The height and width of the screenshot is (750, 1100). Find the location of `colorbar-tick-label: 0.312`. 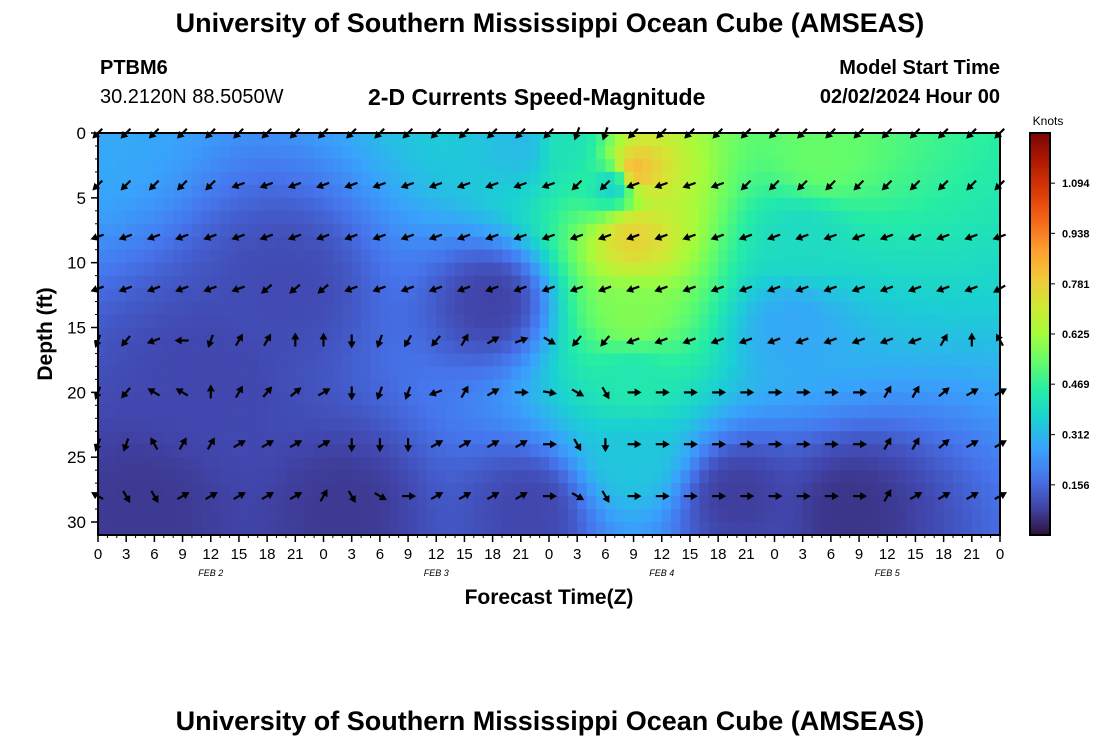

colorbar-tick-label: 0.312 is located at coordinates (1076, 436).